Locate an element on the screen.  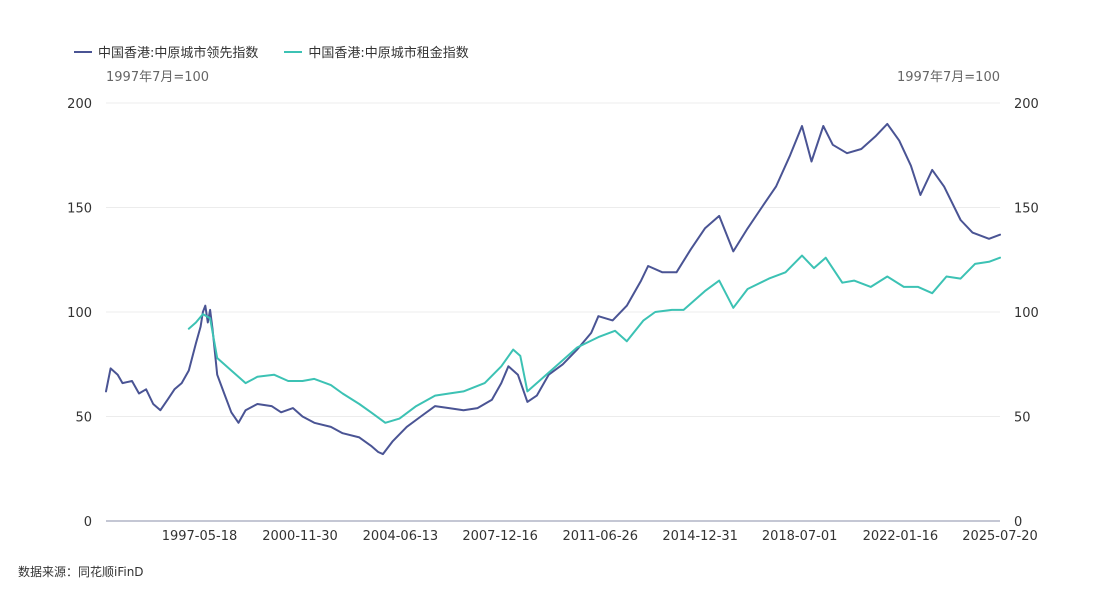
right-axis-unit: 1997年7月=100 is located at coordinates (948, 77).